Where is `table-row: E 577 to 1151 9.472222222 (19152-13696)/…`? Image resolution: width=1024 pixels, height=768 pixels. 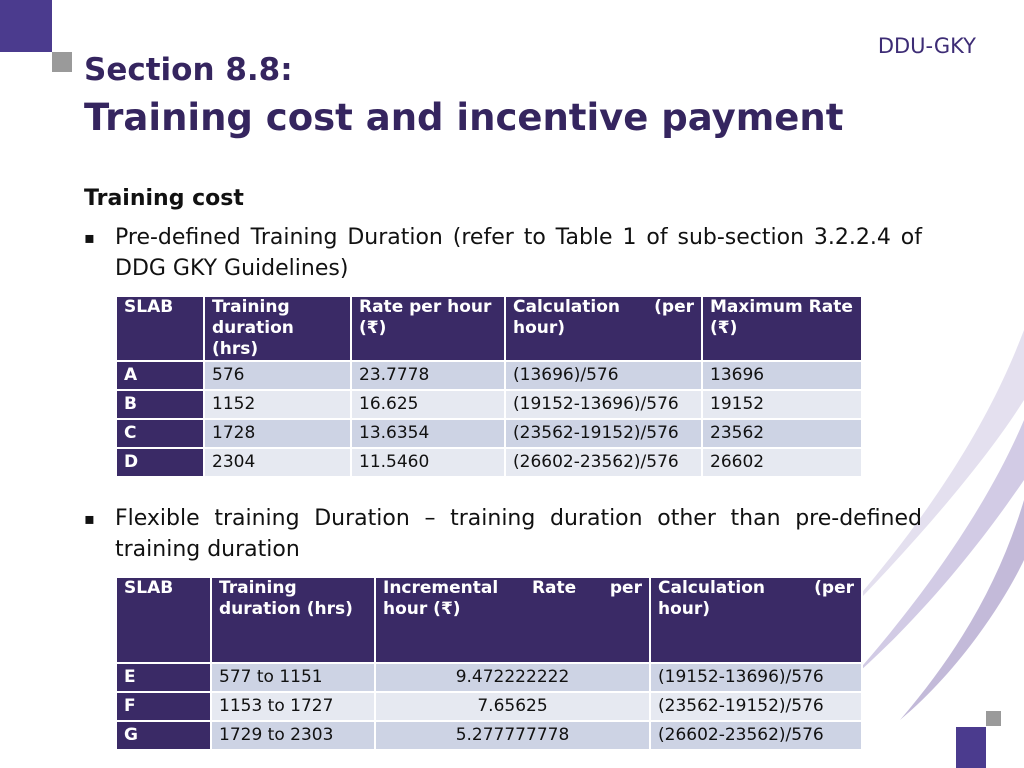
table-row: E 577 to 1151 9.472222222 (19152-13696)/… is located at coordinates (489, 677).